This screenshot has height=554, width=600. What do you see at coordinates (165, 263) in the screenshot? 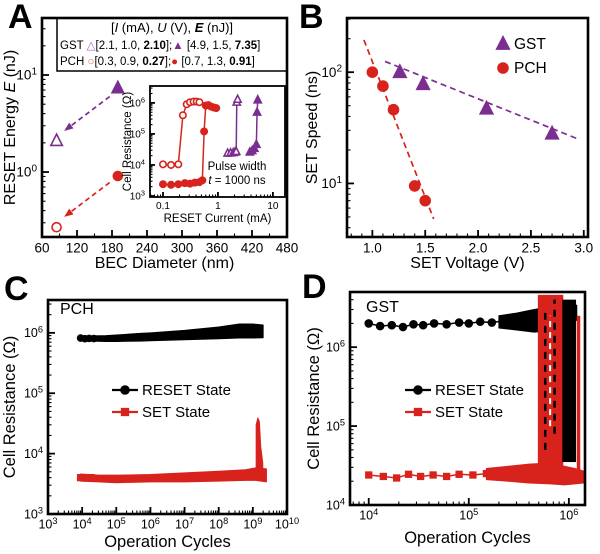
I see `panel-a-x-axis-title: BEC Diameter (nm)` at bounding box center [165, 263].